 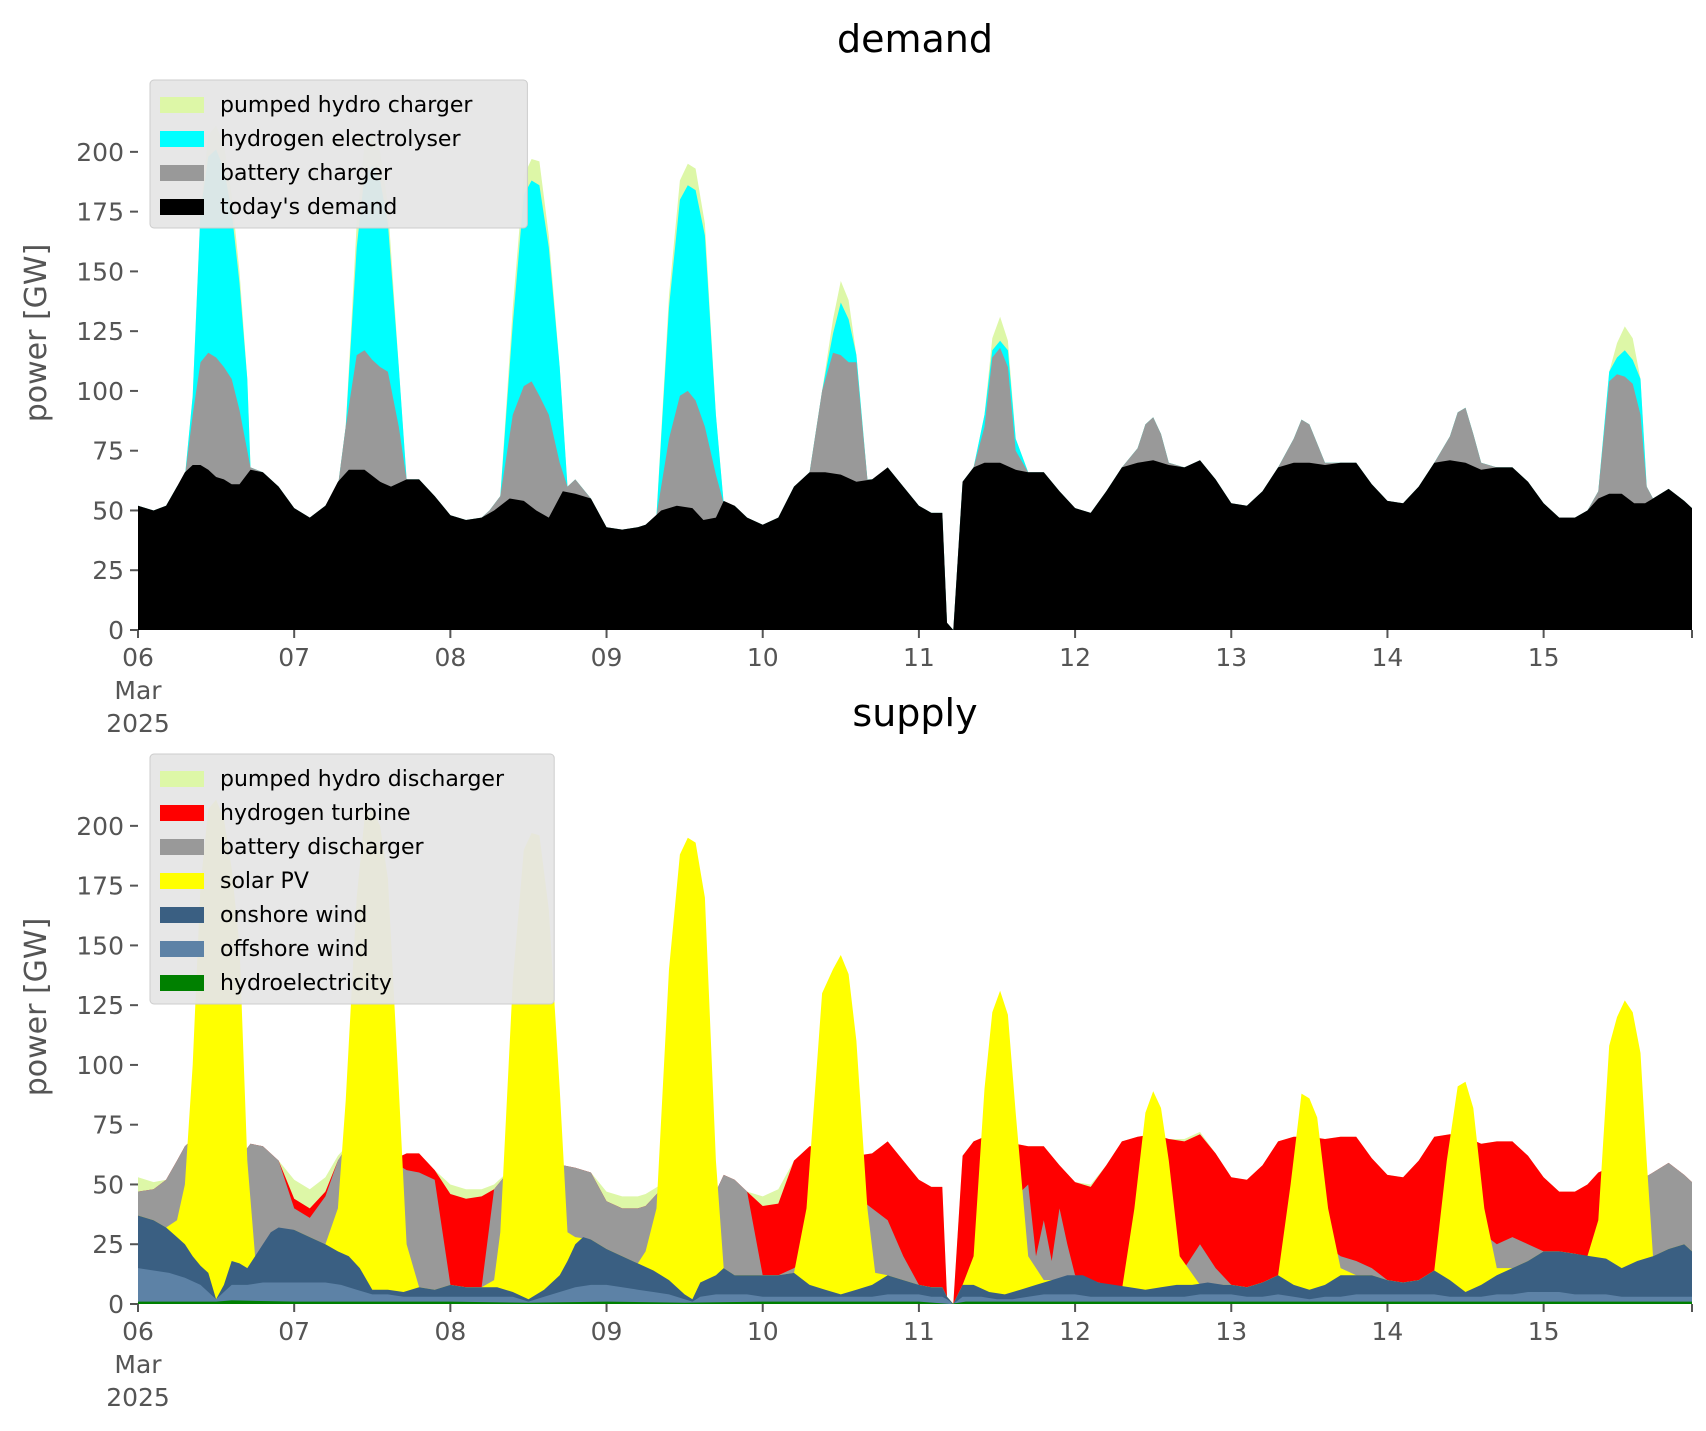 I want to click on legend-label: battery charger, so click(x=306, y=173).